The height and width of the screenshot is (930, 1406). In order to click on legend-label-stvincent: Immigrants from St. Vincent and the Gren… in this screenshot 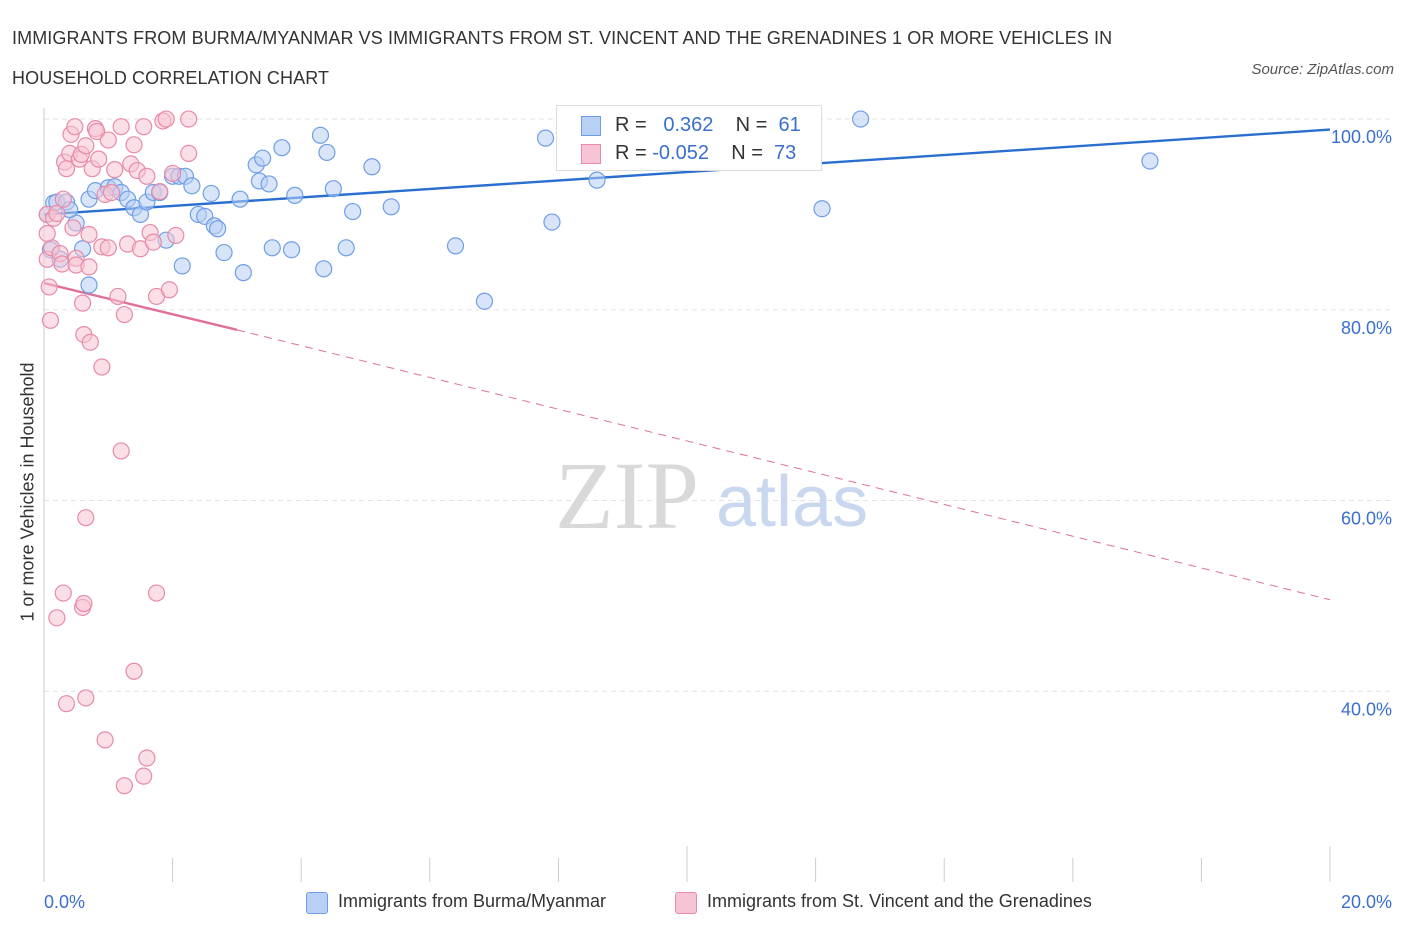, I will do `click(899, 901)`.